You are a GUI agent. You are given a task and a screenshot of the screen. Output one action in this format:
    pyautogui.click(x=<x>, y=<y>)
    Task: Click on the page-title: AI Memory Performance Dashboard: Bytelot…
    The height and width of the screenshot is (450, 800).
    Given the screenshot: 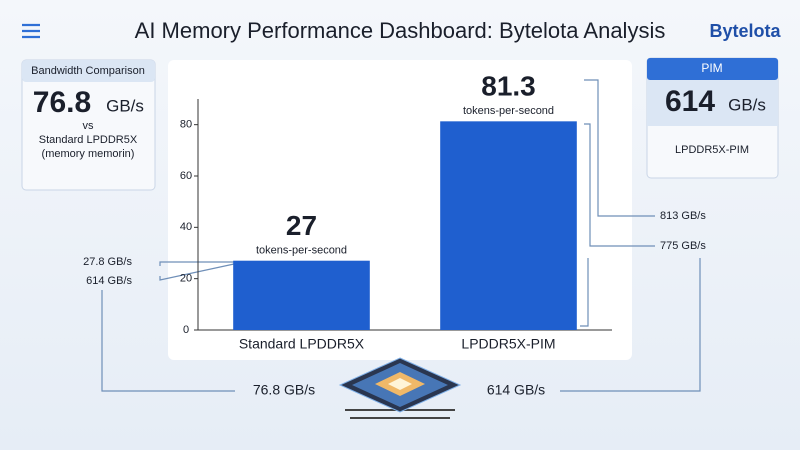 What is the action you would take?
    pyautogui.click(x=400, y=30)
    